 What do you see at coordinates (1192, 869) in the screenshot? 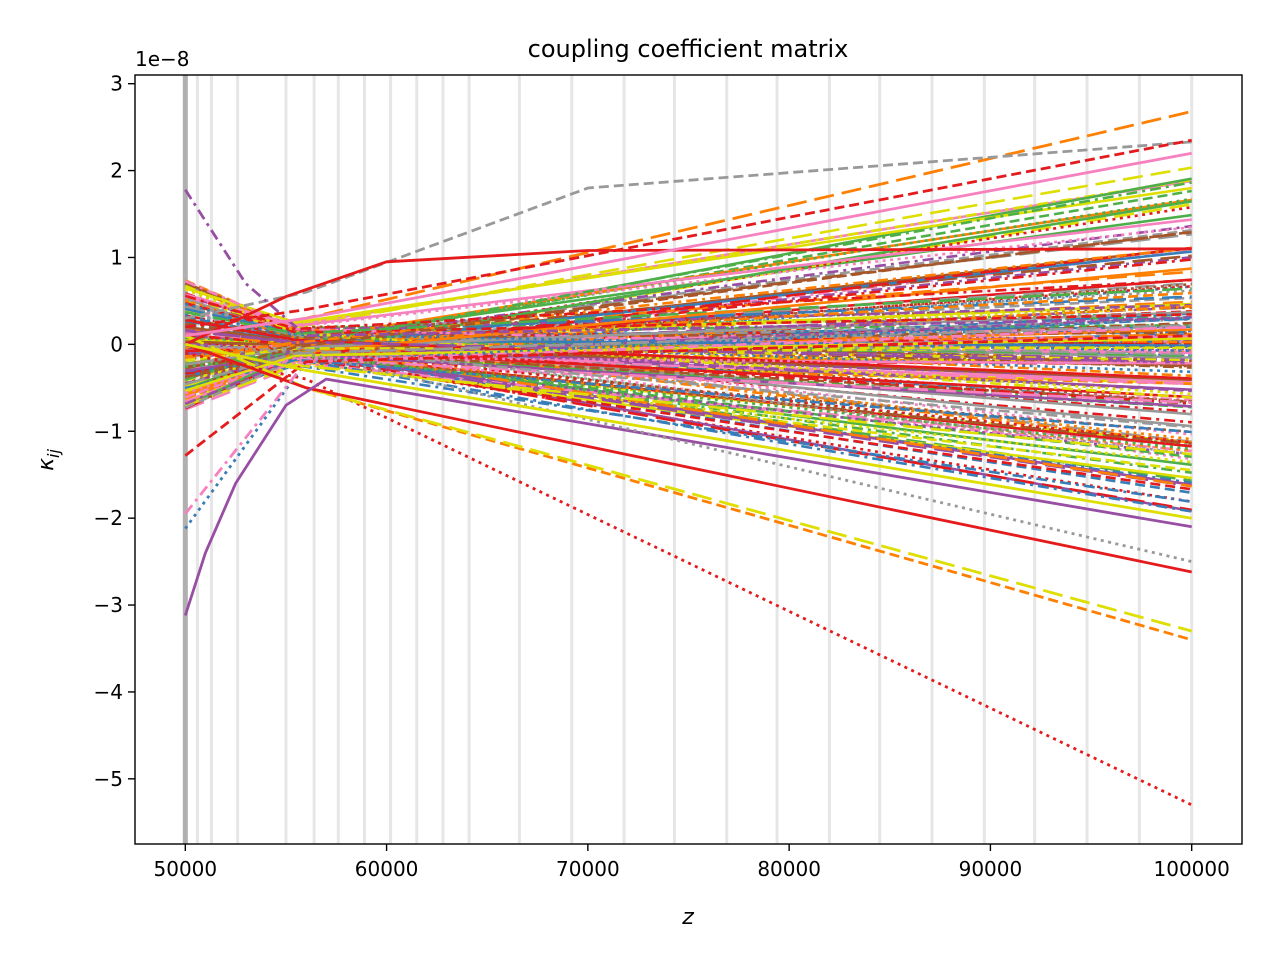
I see `x-tick-label: 100000` at bounding box center [1192, 869].